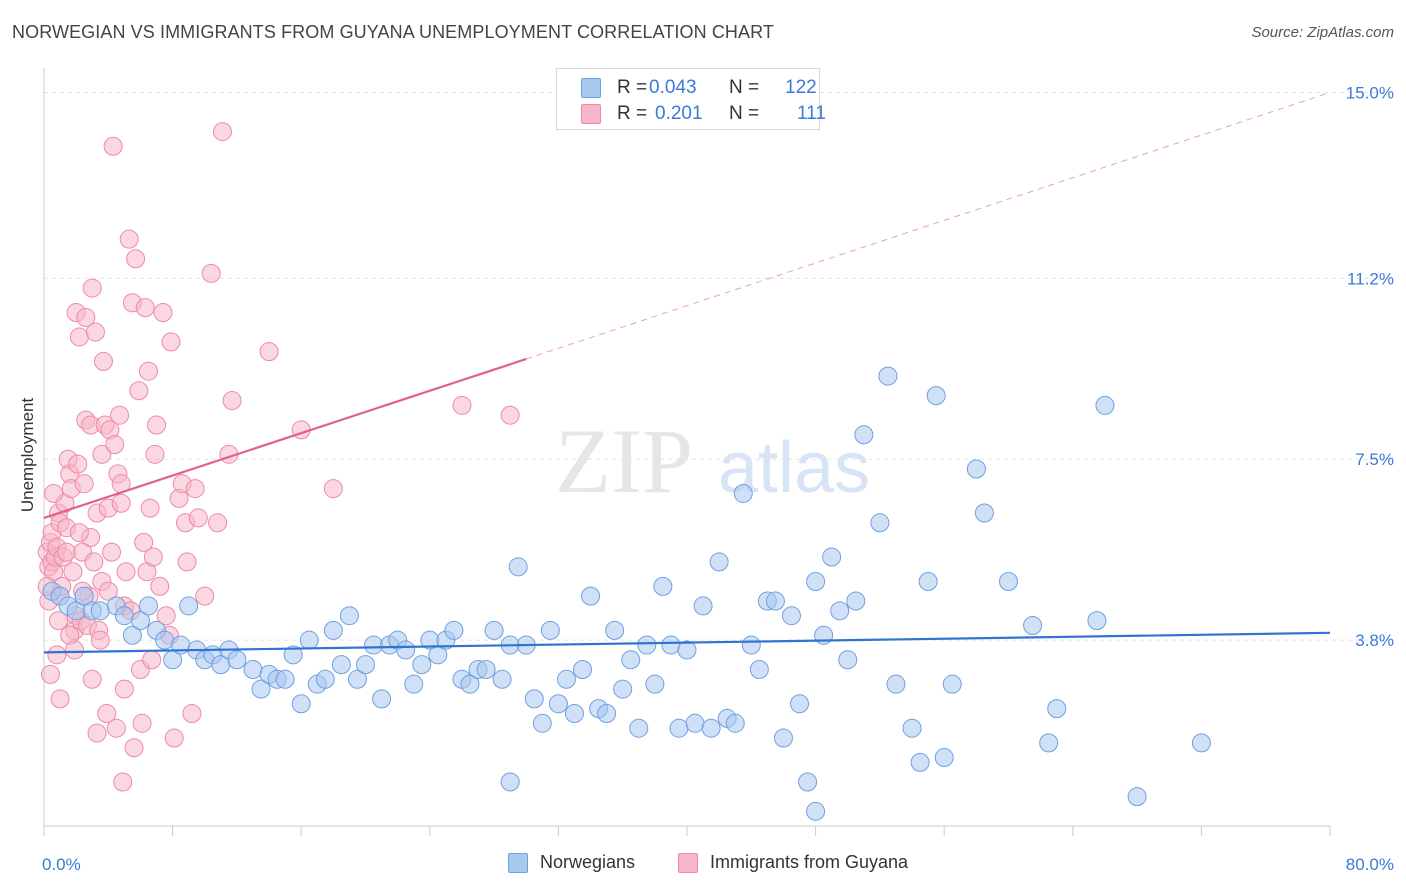  What do you see at coordinates (1370, 92) in the screenshot?
I see `y-tick-label: 15.0%` at bounding box center [1370, 92].